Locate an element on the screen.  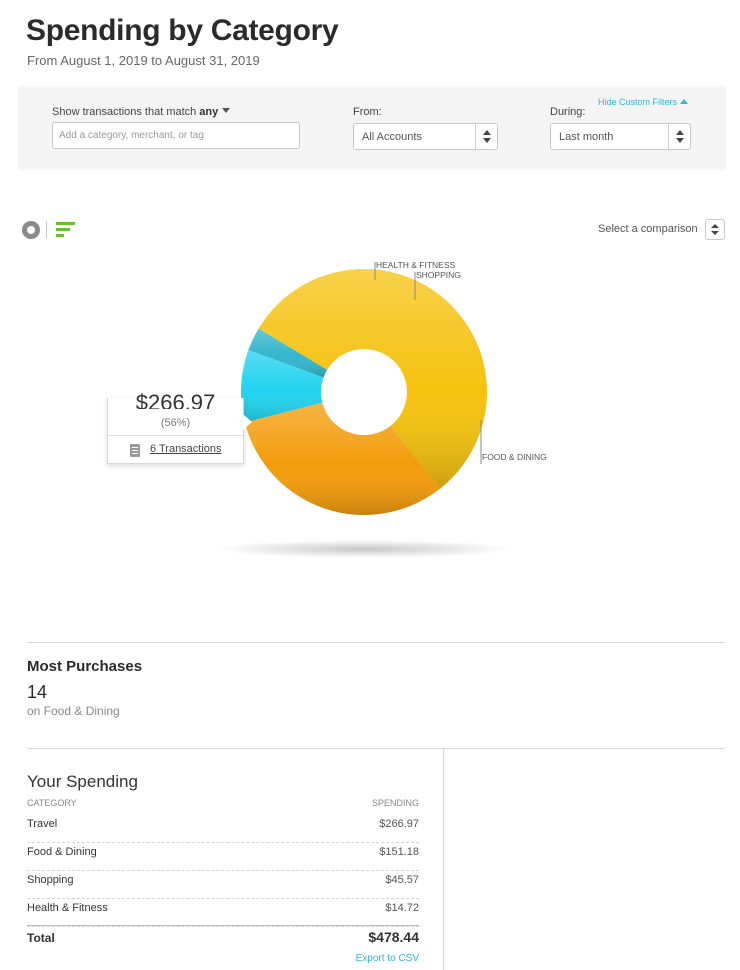
row-category: Food & Dining is located at coordinates (62, 852).